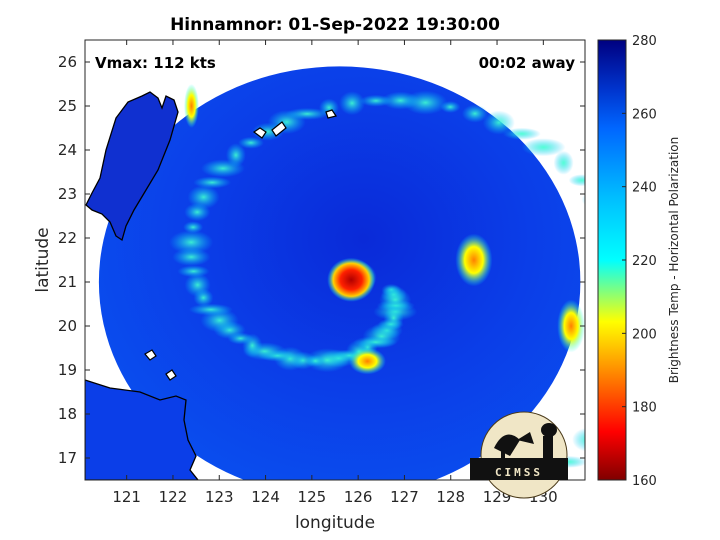 This screenshot has width=720, height=540. Describe the element at coordinates (173, 497) in the screenshot. I see `x-tick-label: 122` at that location.